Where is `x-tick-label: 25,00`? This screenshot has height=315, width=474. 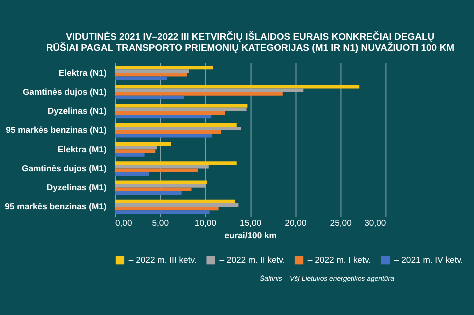 x-tick-label: 25,00 is located at coordinates (341, 223).